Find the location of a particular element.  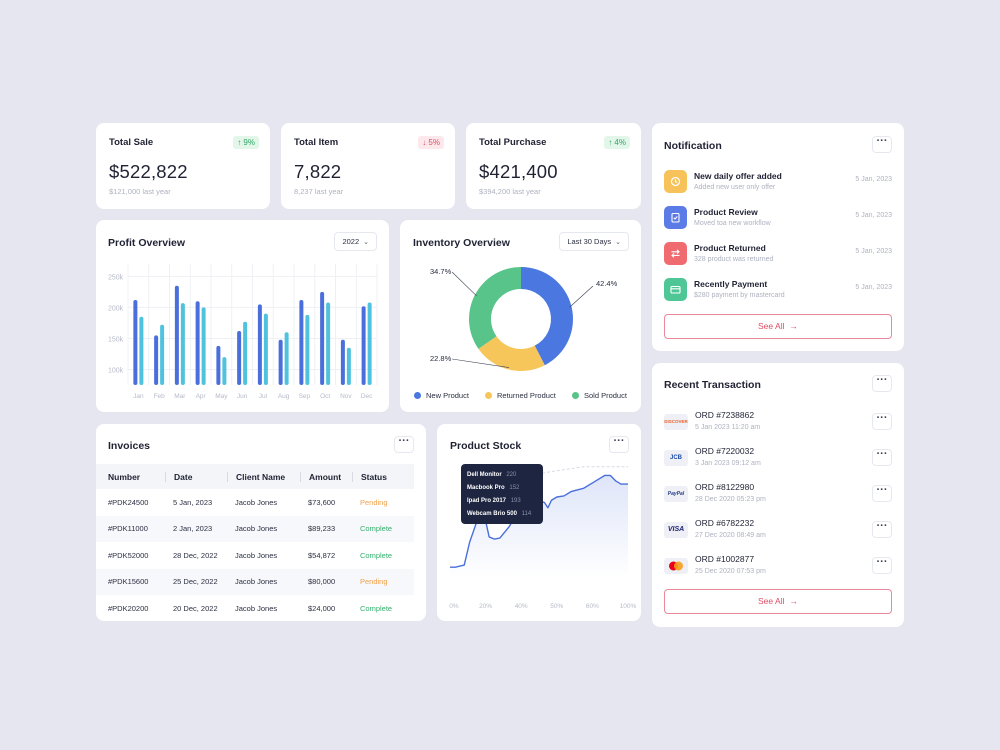

tooltip-qty: 193 is located at coordinates (515, 501).